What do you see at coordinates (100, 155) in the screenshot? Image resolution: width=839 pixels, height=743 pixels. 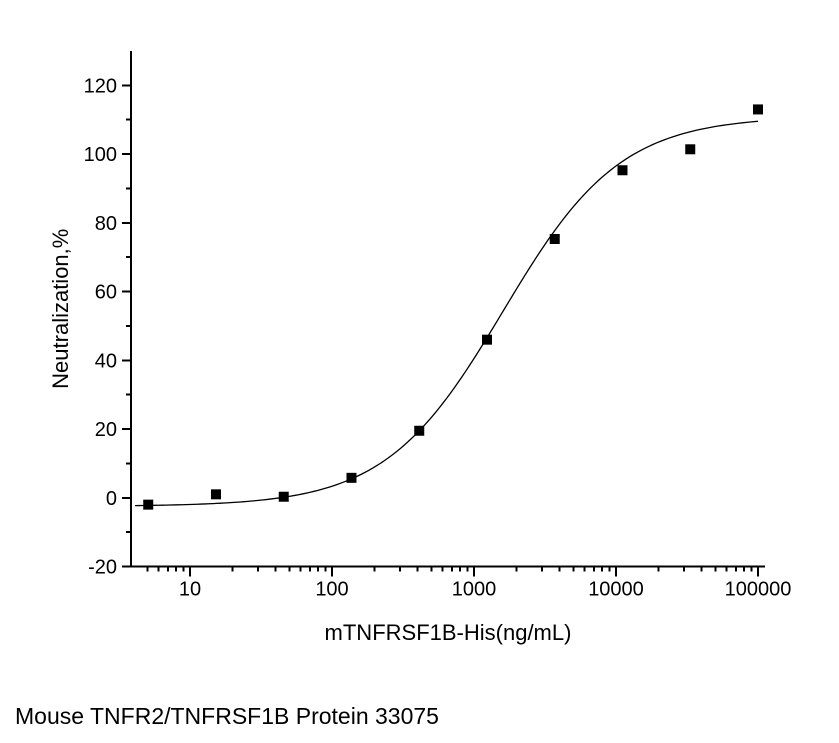 I see `y-tick-label: 100` at bounding box center [100, 155].